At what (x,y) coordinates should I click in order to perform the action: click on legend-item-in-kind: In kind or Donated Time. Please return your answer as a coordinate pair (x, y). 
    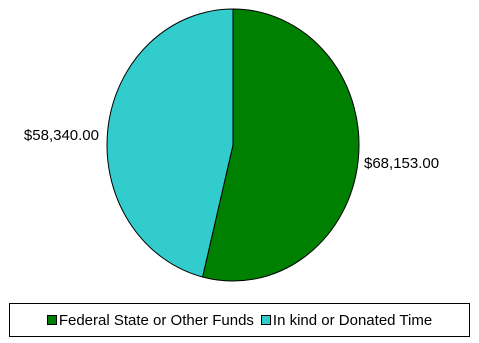
    Looking at the image, I should click on (346, 320).